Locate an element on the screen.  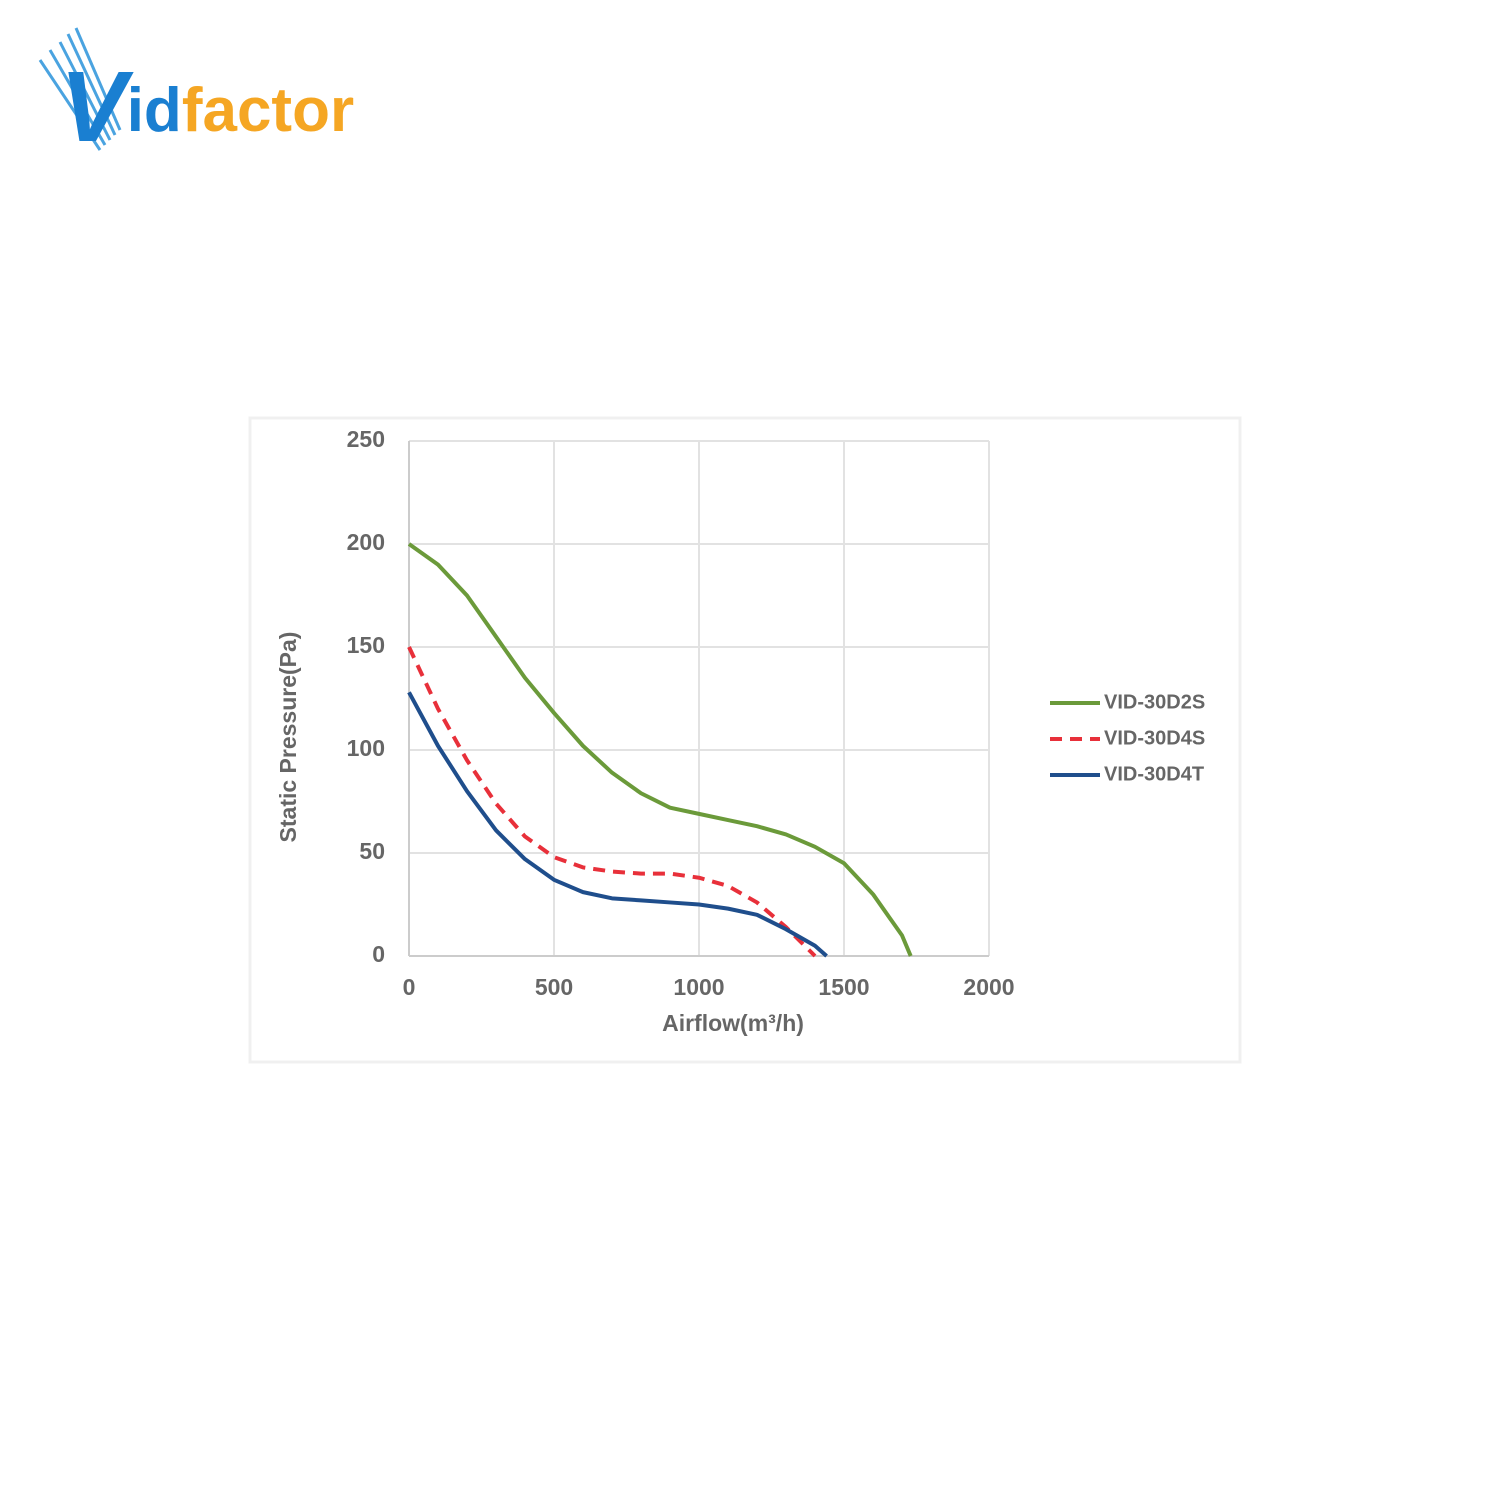
logo-factor: factor is located at coordinates (268, 110).